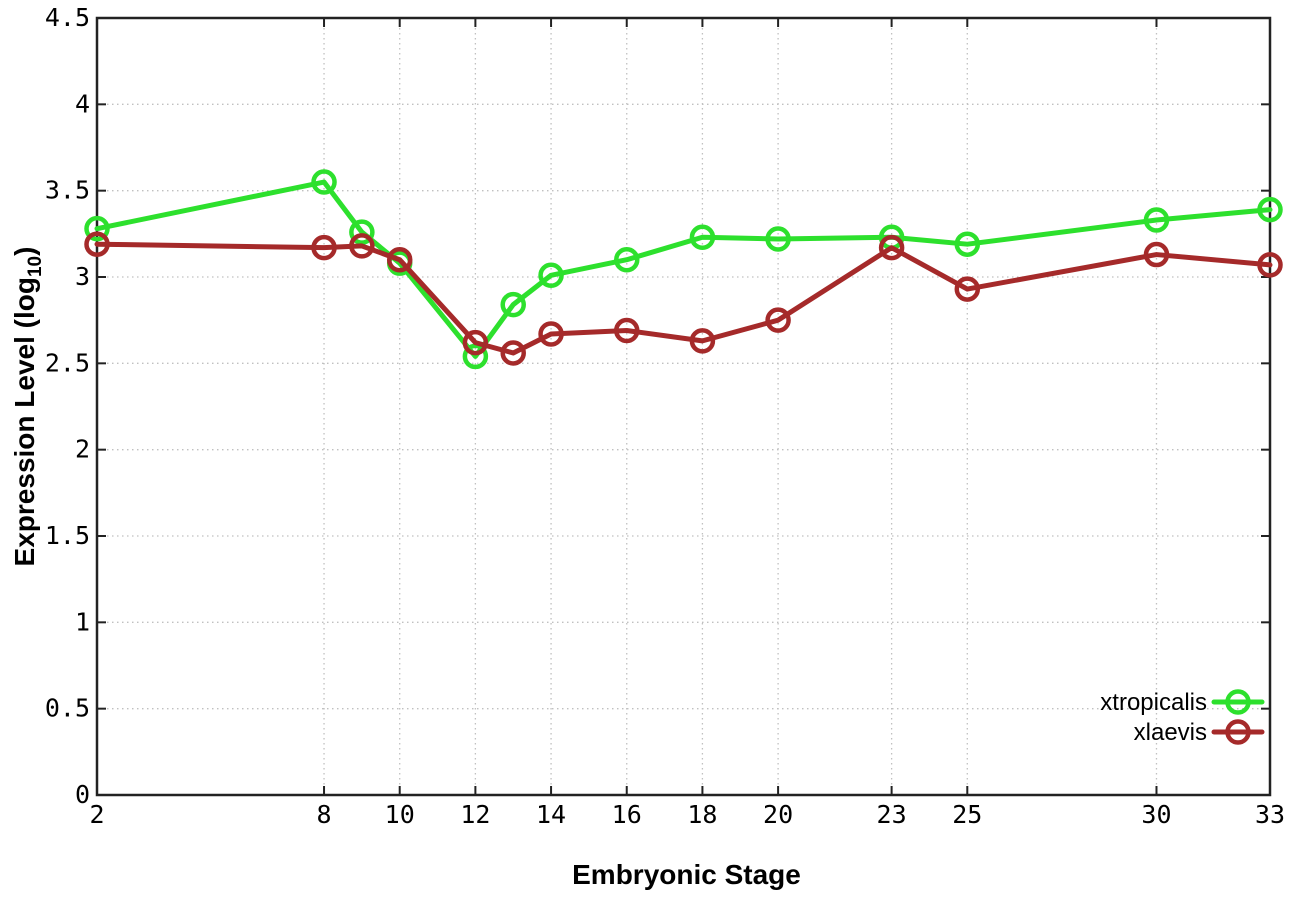  What do you see at coordinates (1170, 732) in the screenshot?
I see `legend-label-xlaevis: xlaevis` at bounding box center [1170, 732].